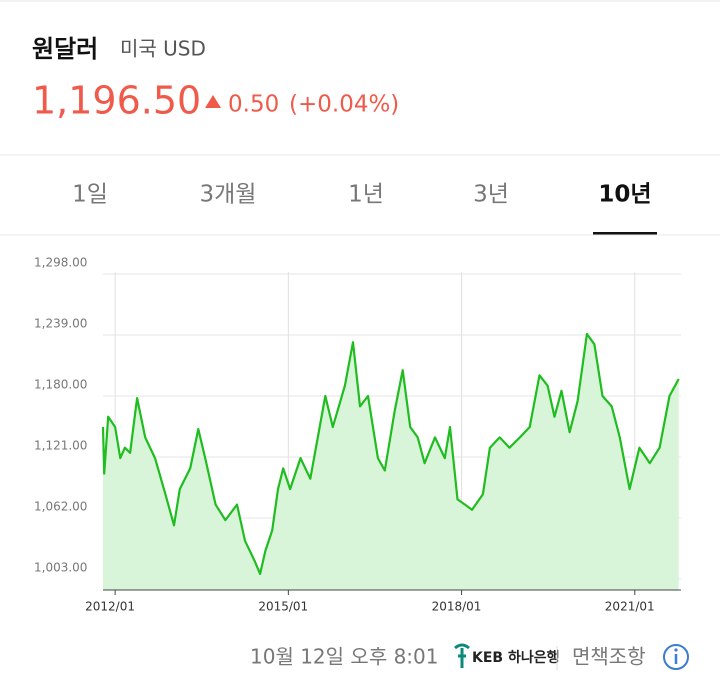 This screenshot has width=720, height=696. What do you see at coordinates (110, 607) in the screenshot?
I see `x-tick-label: 2012/01` at bounding box center [110, 607].